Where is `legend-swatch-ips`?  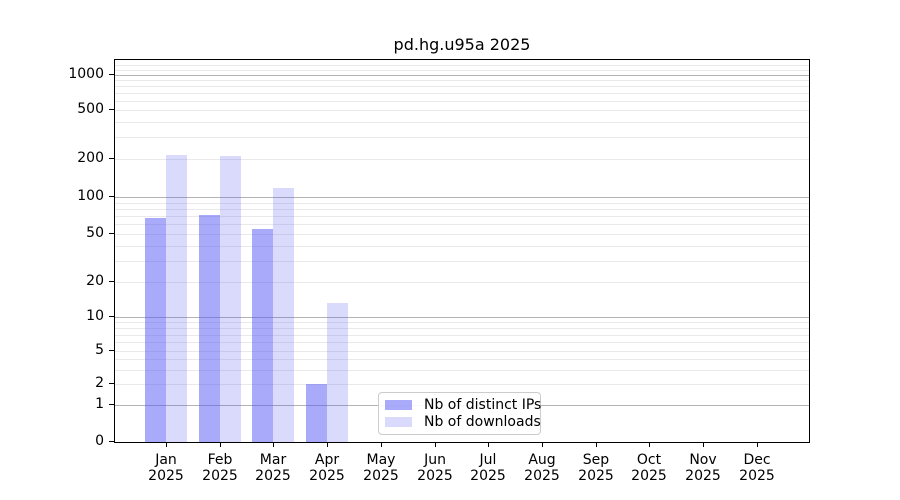 legend-swatch-ips is located at coordinates (398, 405).